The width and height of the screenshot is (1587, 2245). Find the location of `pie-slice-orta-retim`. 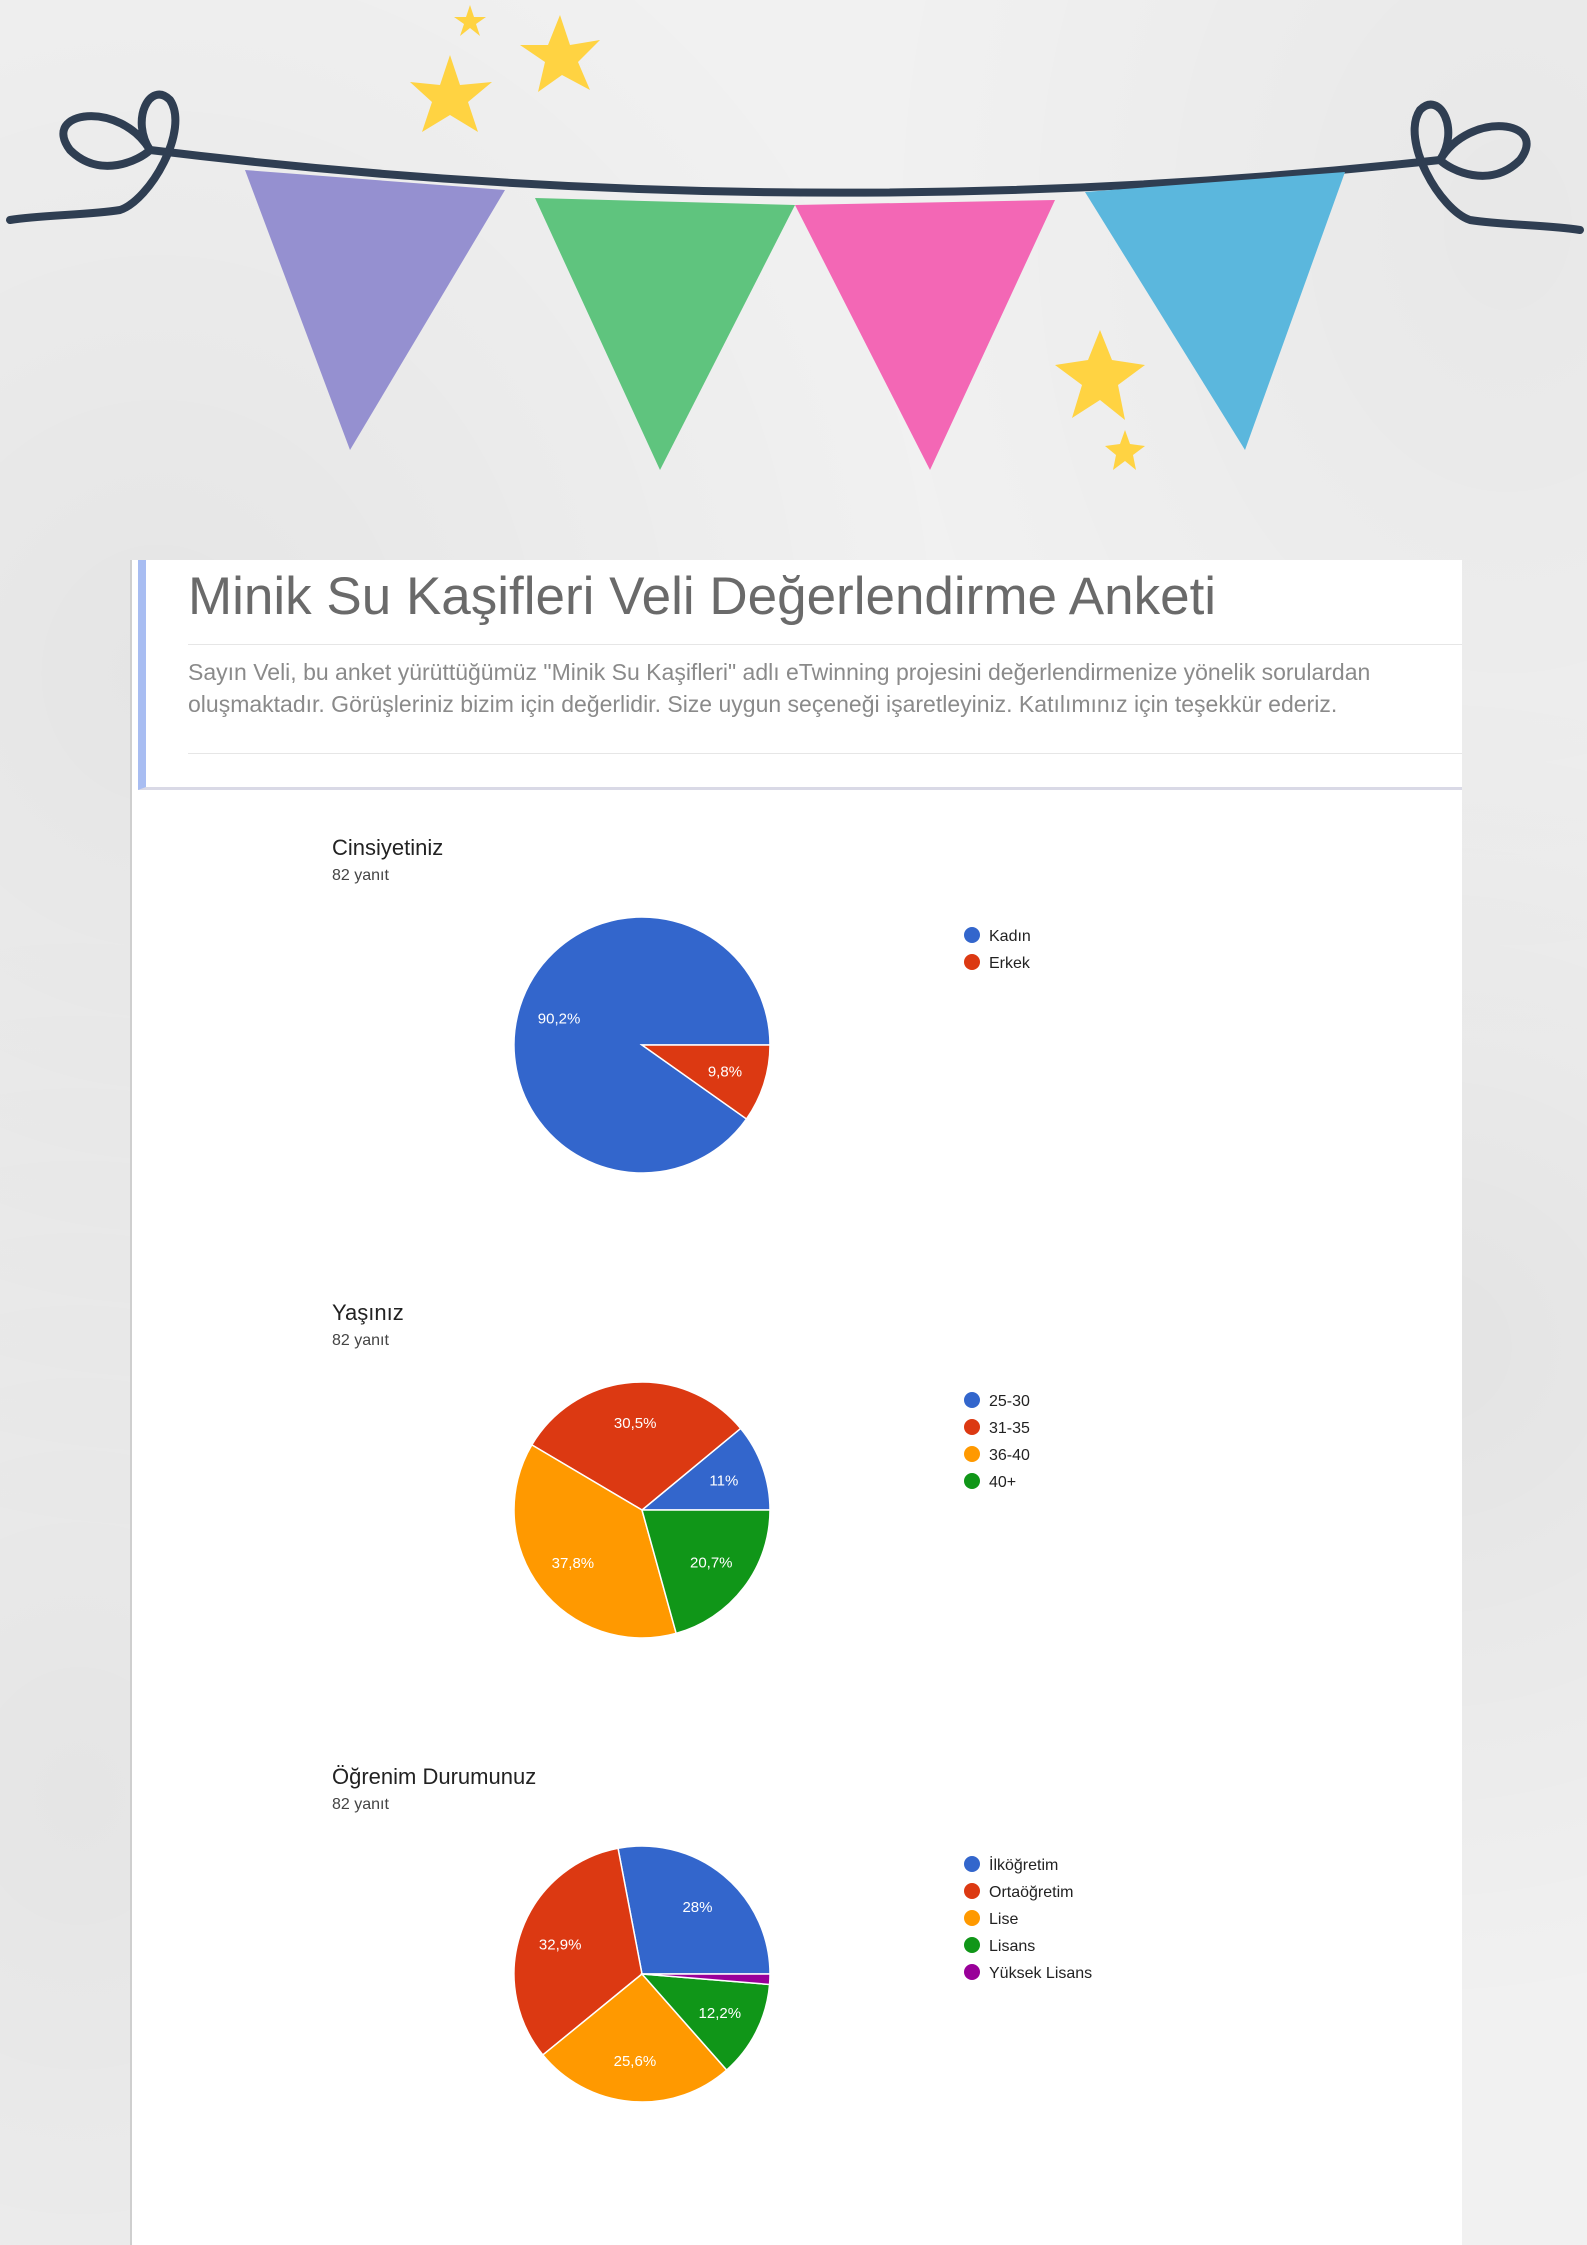

pie-slice-orta-retim is located at coordinates (578, 1952).